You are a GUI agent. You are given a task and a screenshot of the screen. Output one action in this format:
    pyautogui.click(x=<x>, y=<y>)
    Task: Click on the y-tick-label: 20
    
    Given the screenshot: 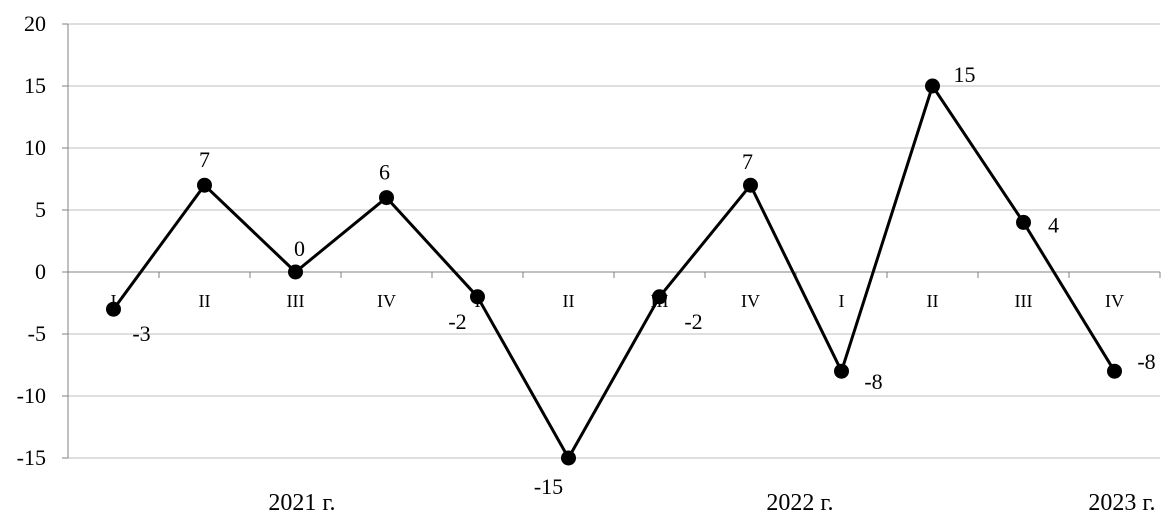 What is the action you would take?
    pyautogui.click(x=35, y=23)
    